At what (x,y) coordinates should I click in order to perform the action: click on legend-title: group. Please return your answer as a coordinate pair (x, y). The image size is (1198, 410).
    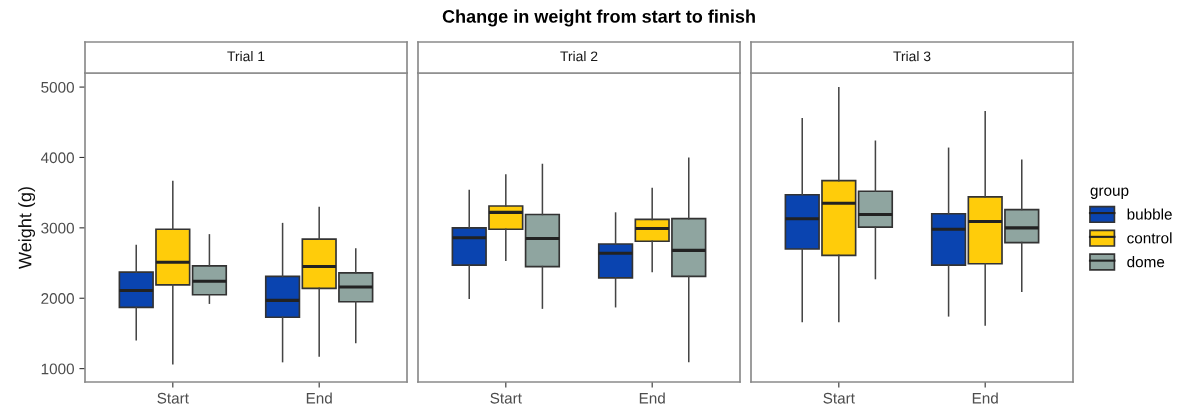
    Looking at the image, I should click on (1109, 193).